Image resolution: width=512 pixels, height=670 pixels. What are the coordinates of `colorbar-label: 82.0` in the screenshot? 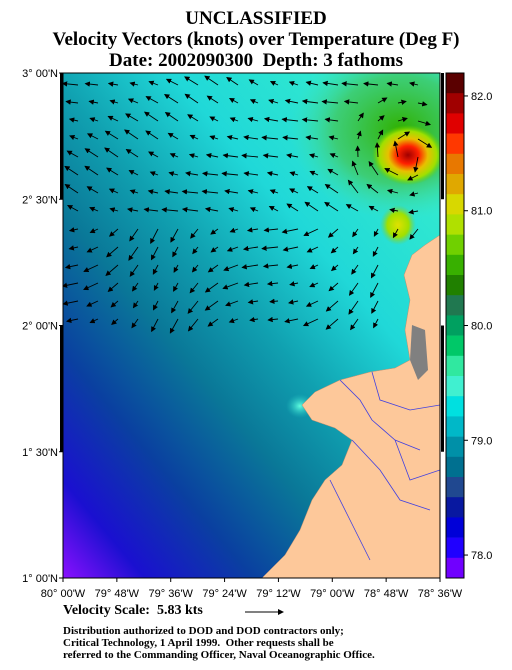 It's located at (481, 97).